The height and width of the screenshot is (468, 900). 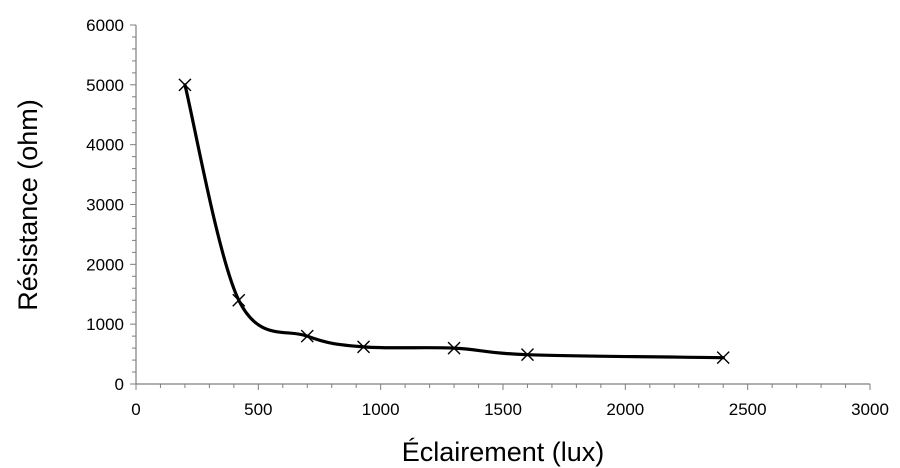 What do you see at coordinates (870, 409) in the screenshot?
I see `x-tick-label: 3000` at bounding box center [870, 409].